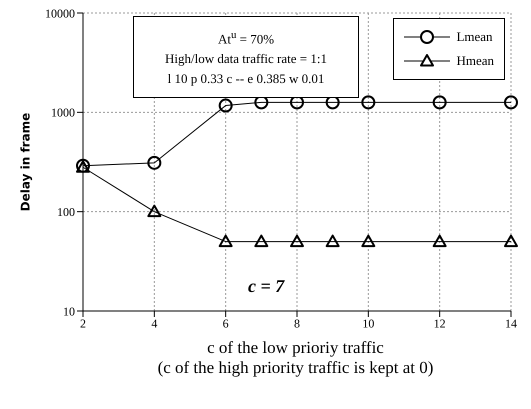 This screenshot has width=531, height=409. I want to click on annotation: High/low data traffic rate = 1:1, so click(246, 59).